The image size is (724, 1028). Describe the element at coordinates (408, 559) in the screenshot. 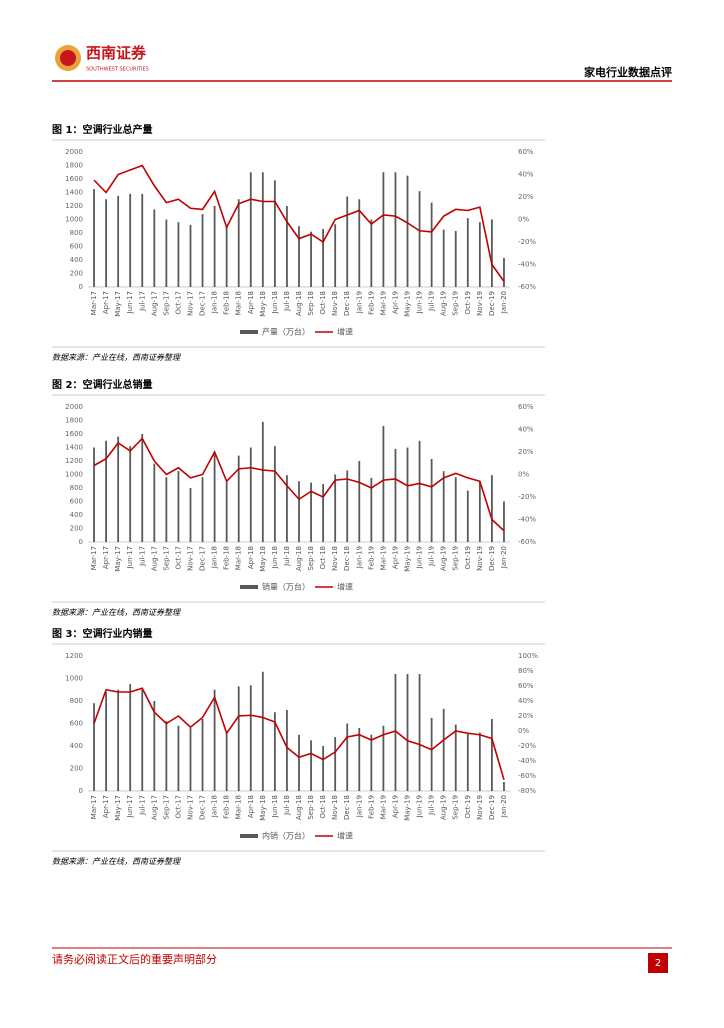

I see `x-tick-label: May-19` at that location.